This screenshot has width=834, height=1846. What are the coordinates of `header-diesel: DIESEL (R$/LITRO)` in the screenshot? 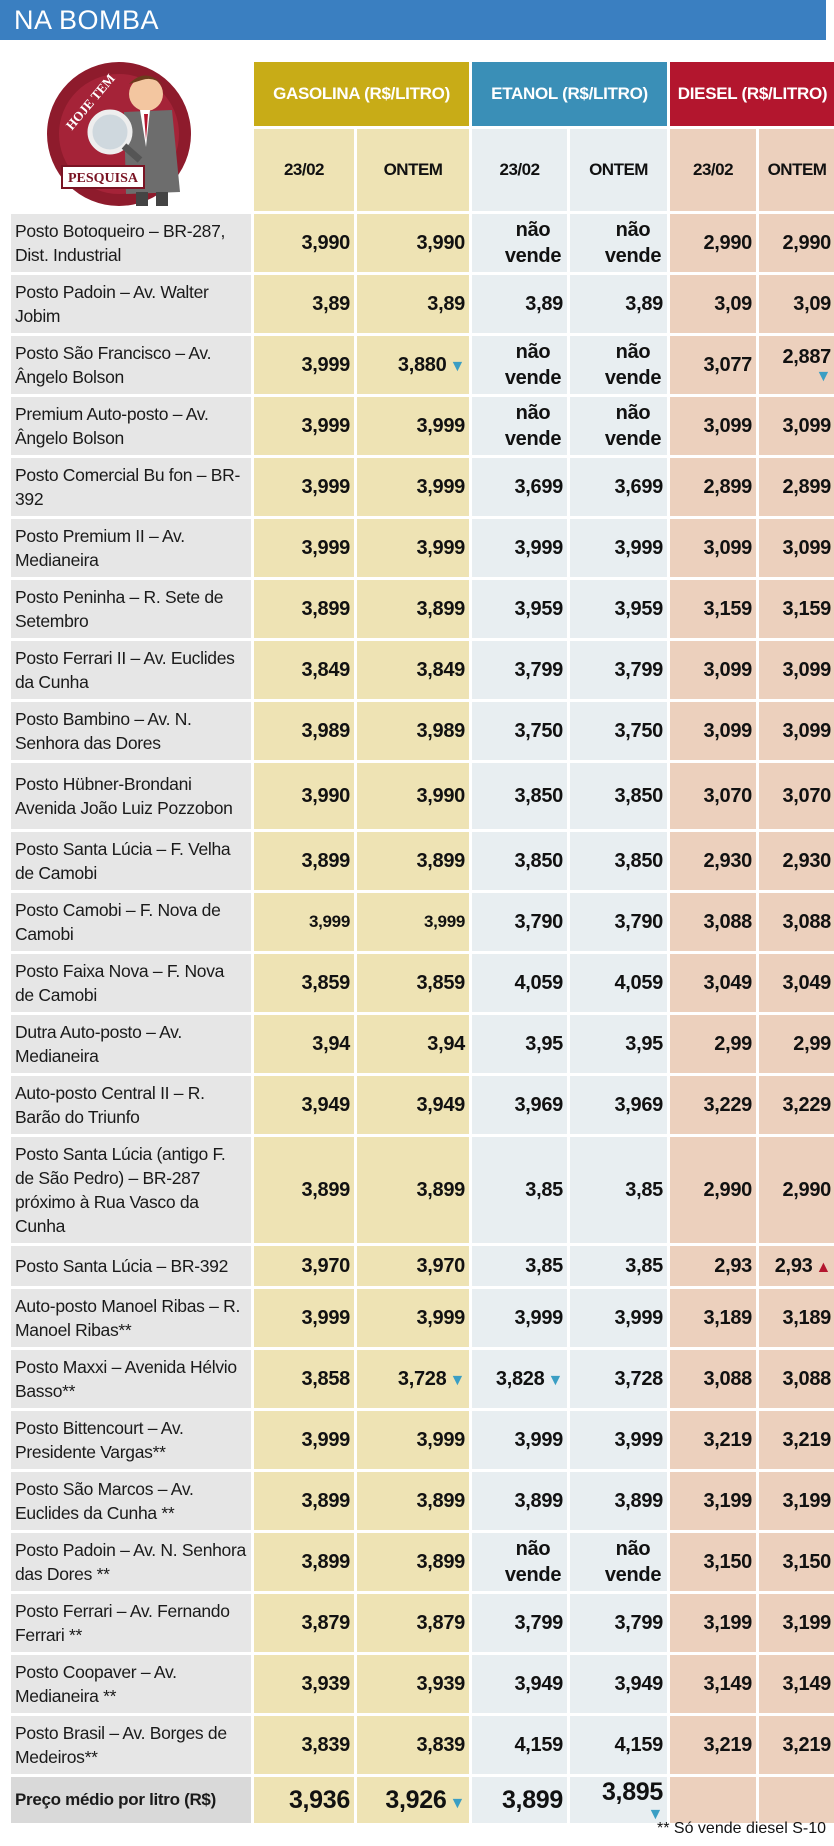 It's located at (752, 94).